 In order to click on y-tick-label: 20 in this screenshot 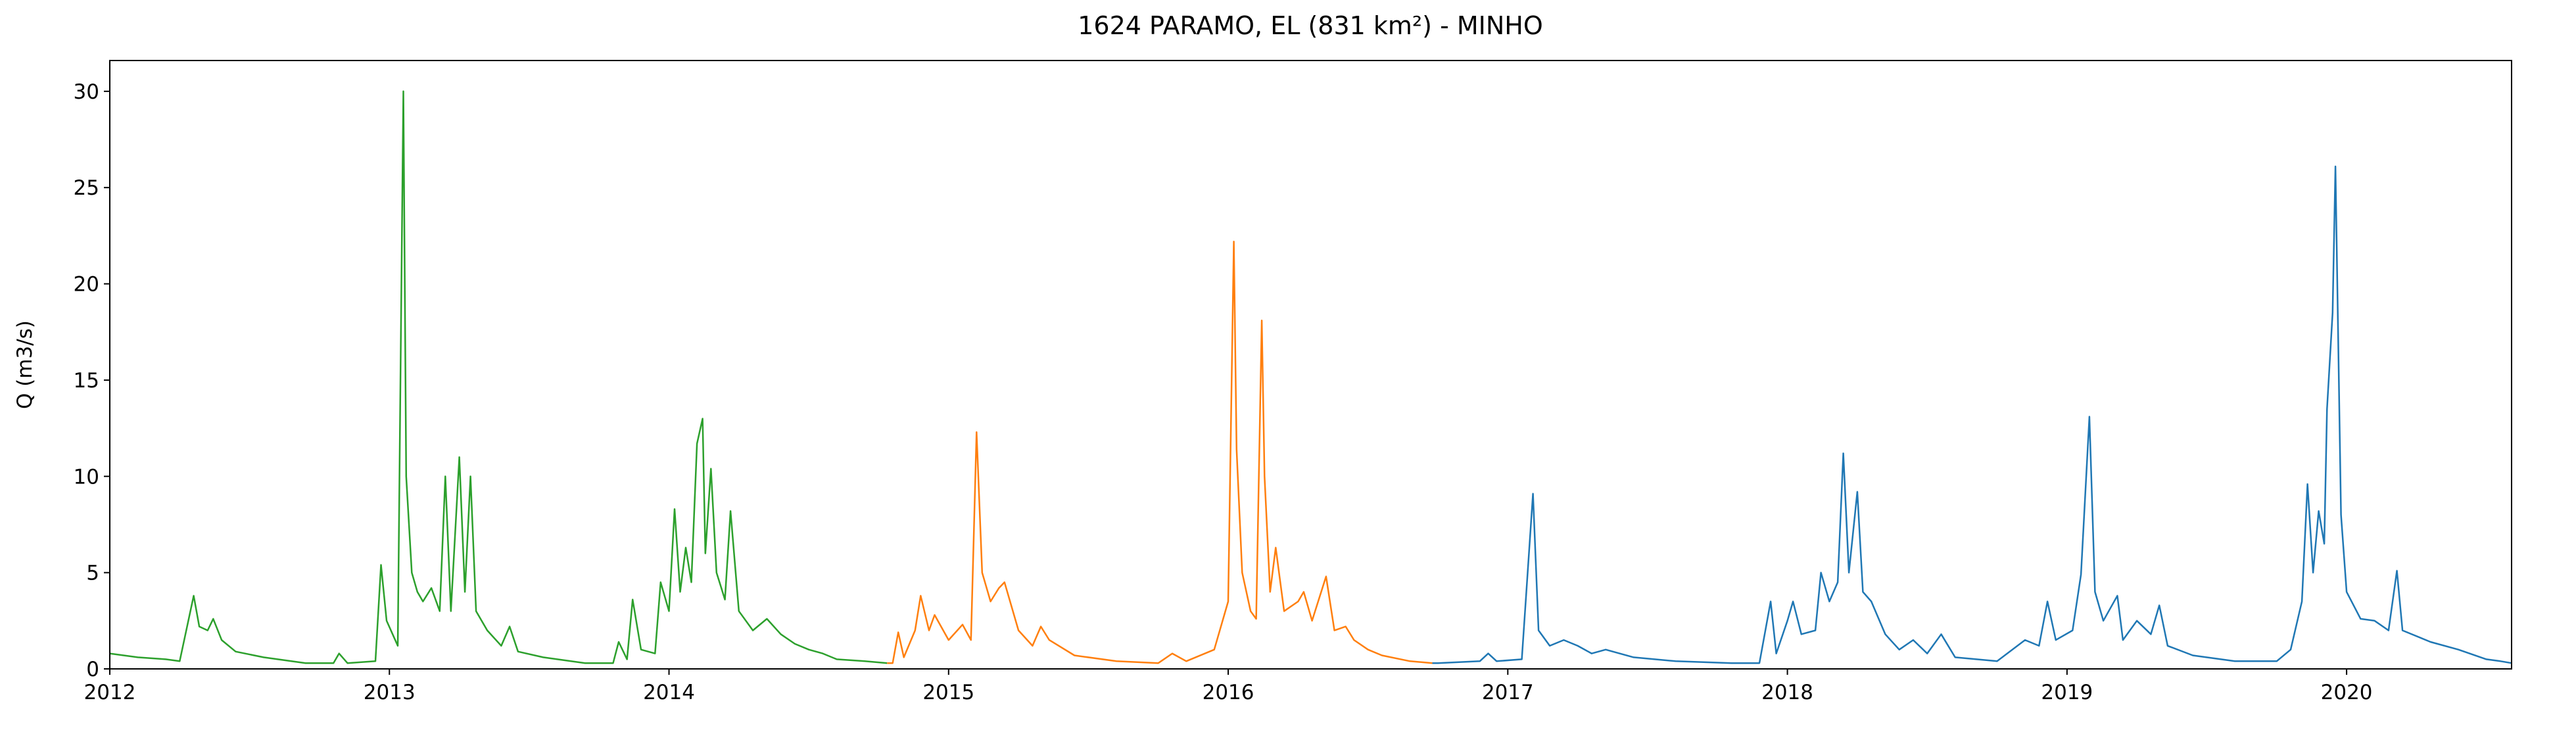, I will do `click(87, 285)`.